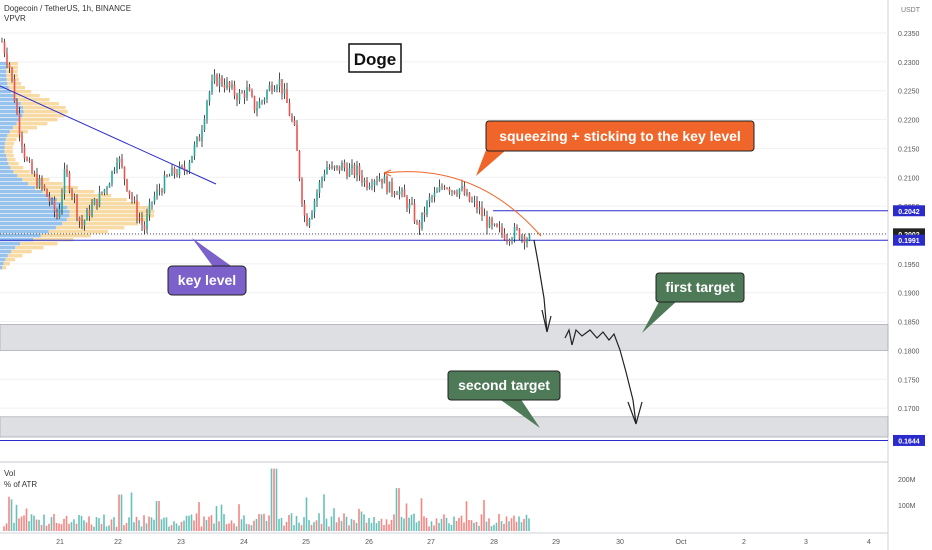  I want to click on projection-path, so click(588, 332).